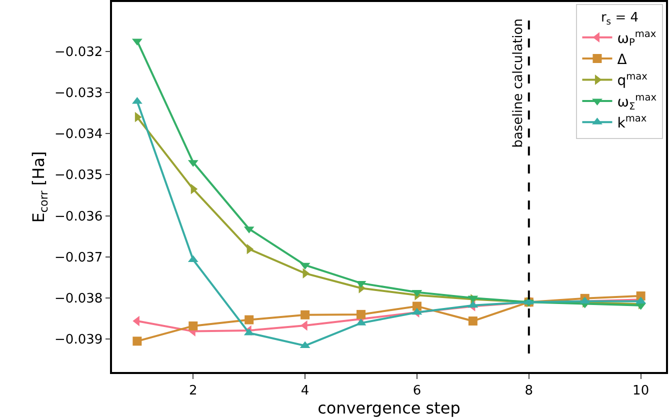 The image size is (671, 420). Describe the element at coordinates (193, 390) in the screenshot. I see `x-tick-label: 2` at that location.